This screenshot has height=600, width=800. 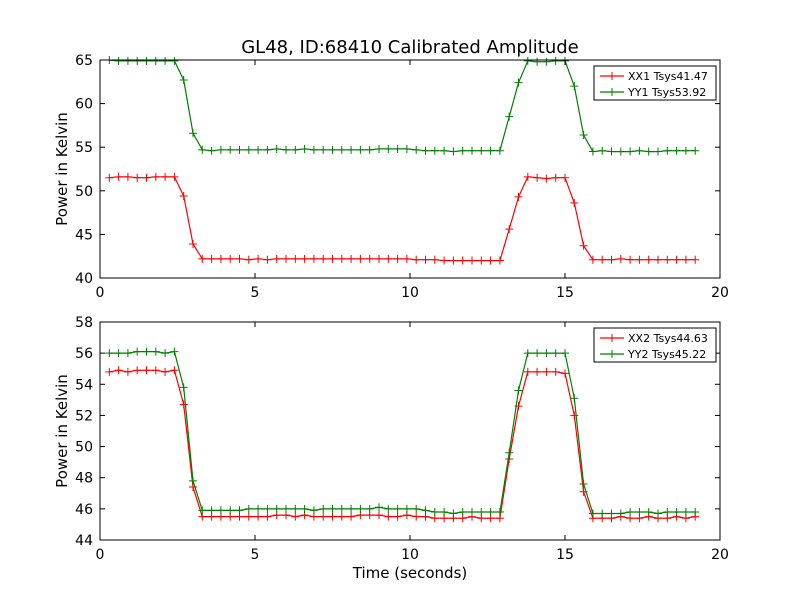 What do you see at coordinates (84, 510) in the screenshot?
I see `bottom-y-tick-label: 46` at bounding box center [84, 510].